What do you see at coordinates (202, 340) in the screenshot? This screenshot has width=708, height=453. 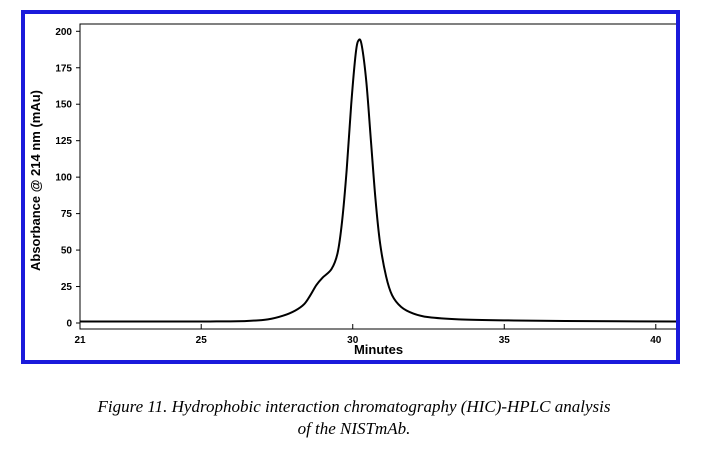 I see `x-tick-label: 25` at bounding box center [202, 340].